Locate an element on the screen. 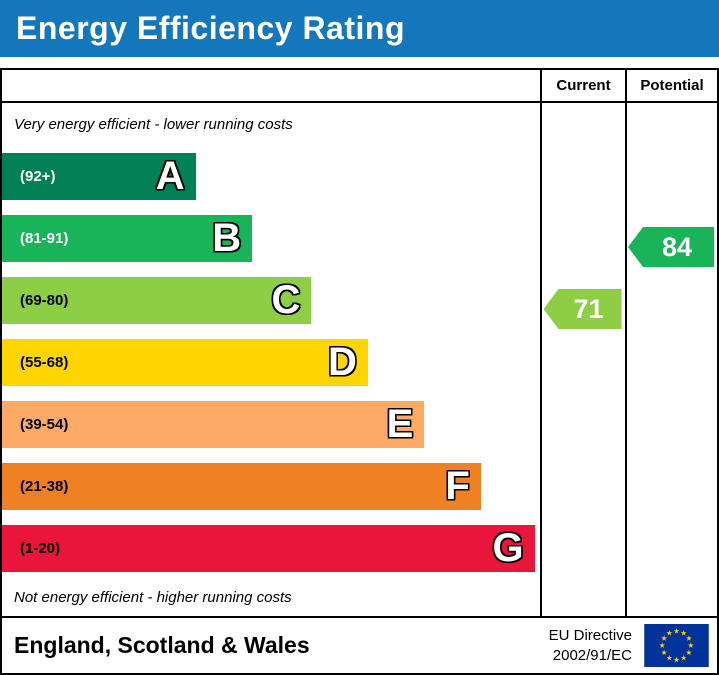 This screenshot has height=675, width=719. band-row: (55-68) D is located at coordinates (271, 362).